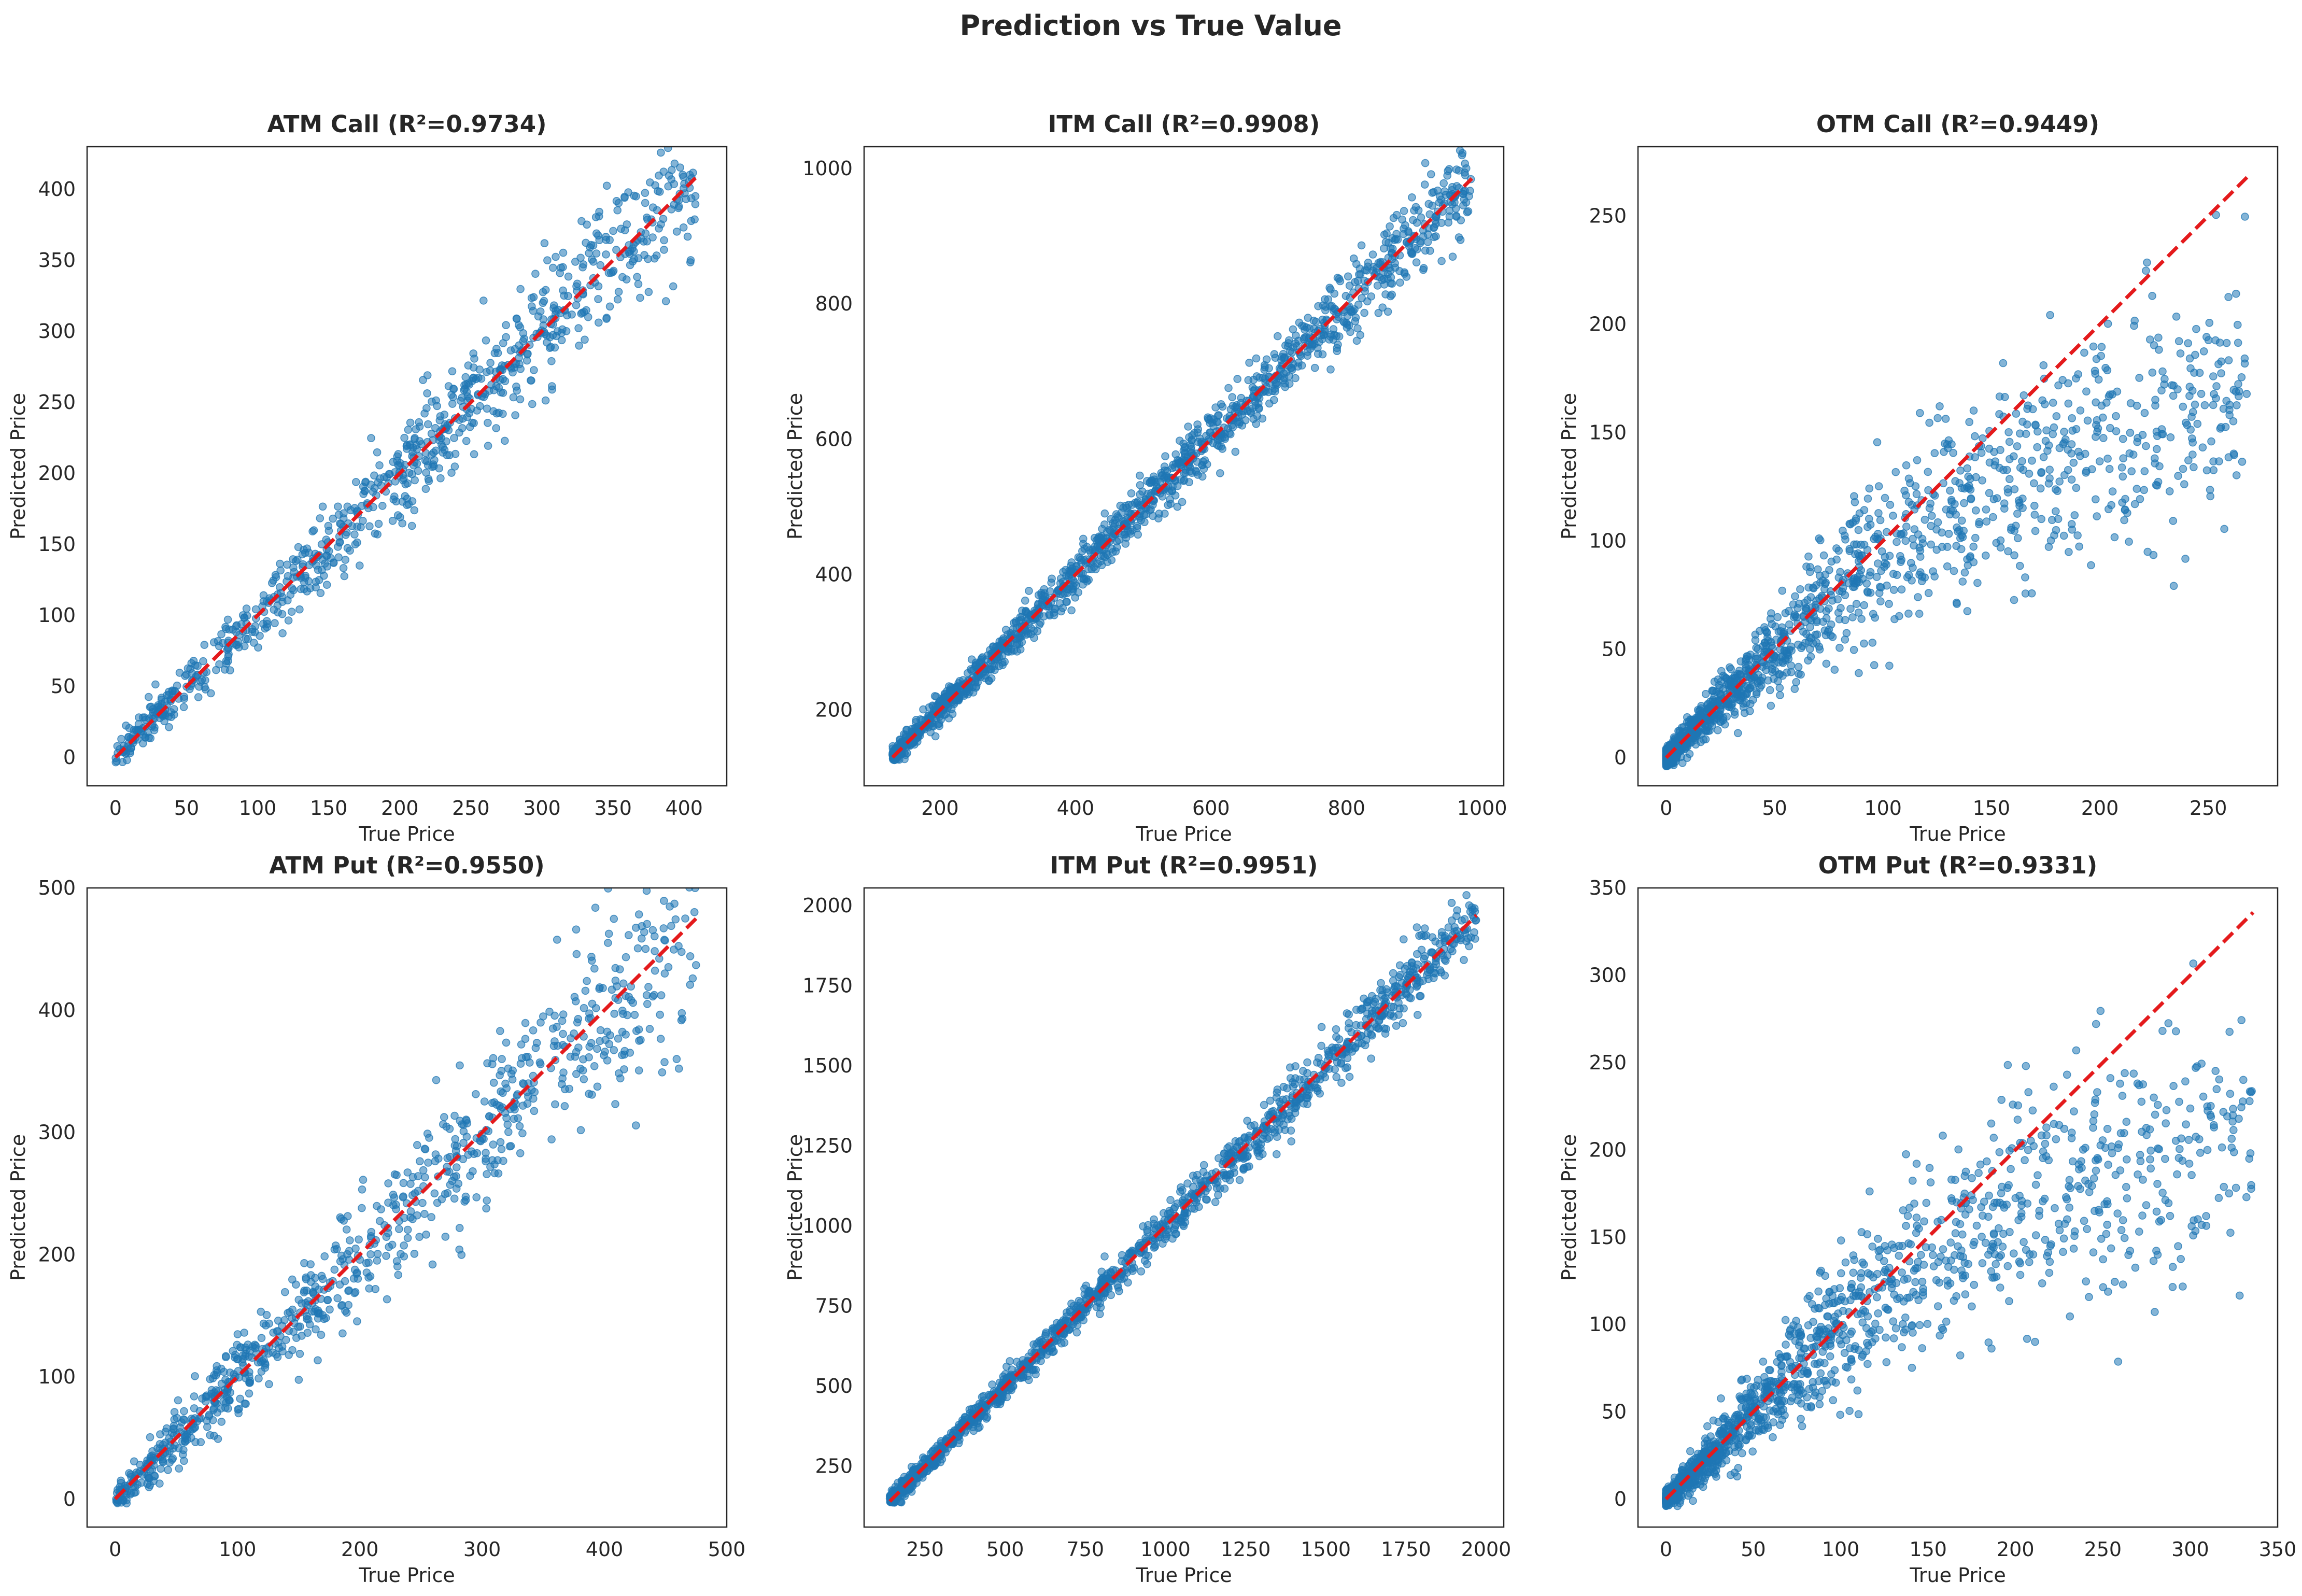 Image resolution: width=2302 pixels, height=1596 pixels. Describe the element at coordinates (1076, 808) in the screenshot. I see `x-tick-label: 400` at that location.